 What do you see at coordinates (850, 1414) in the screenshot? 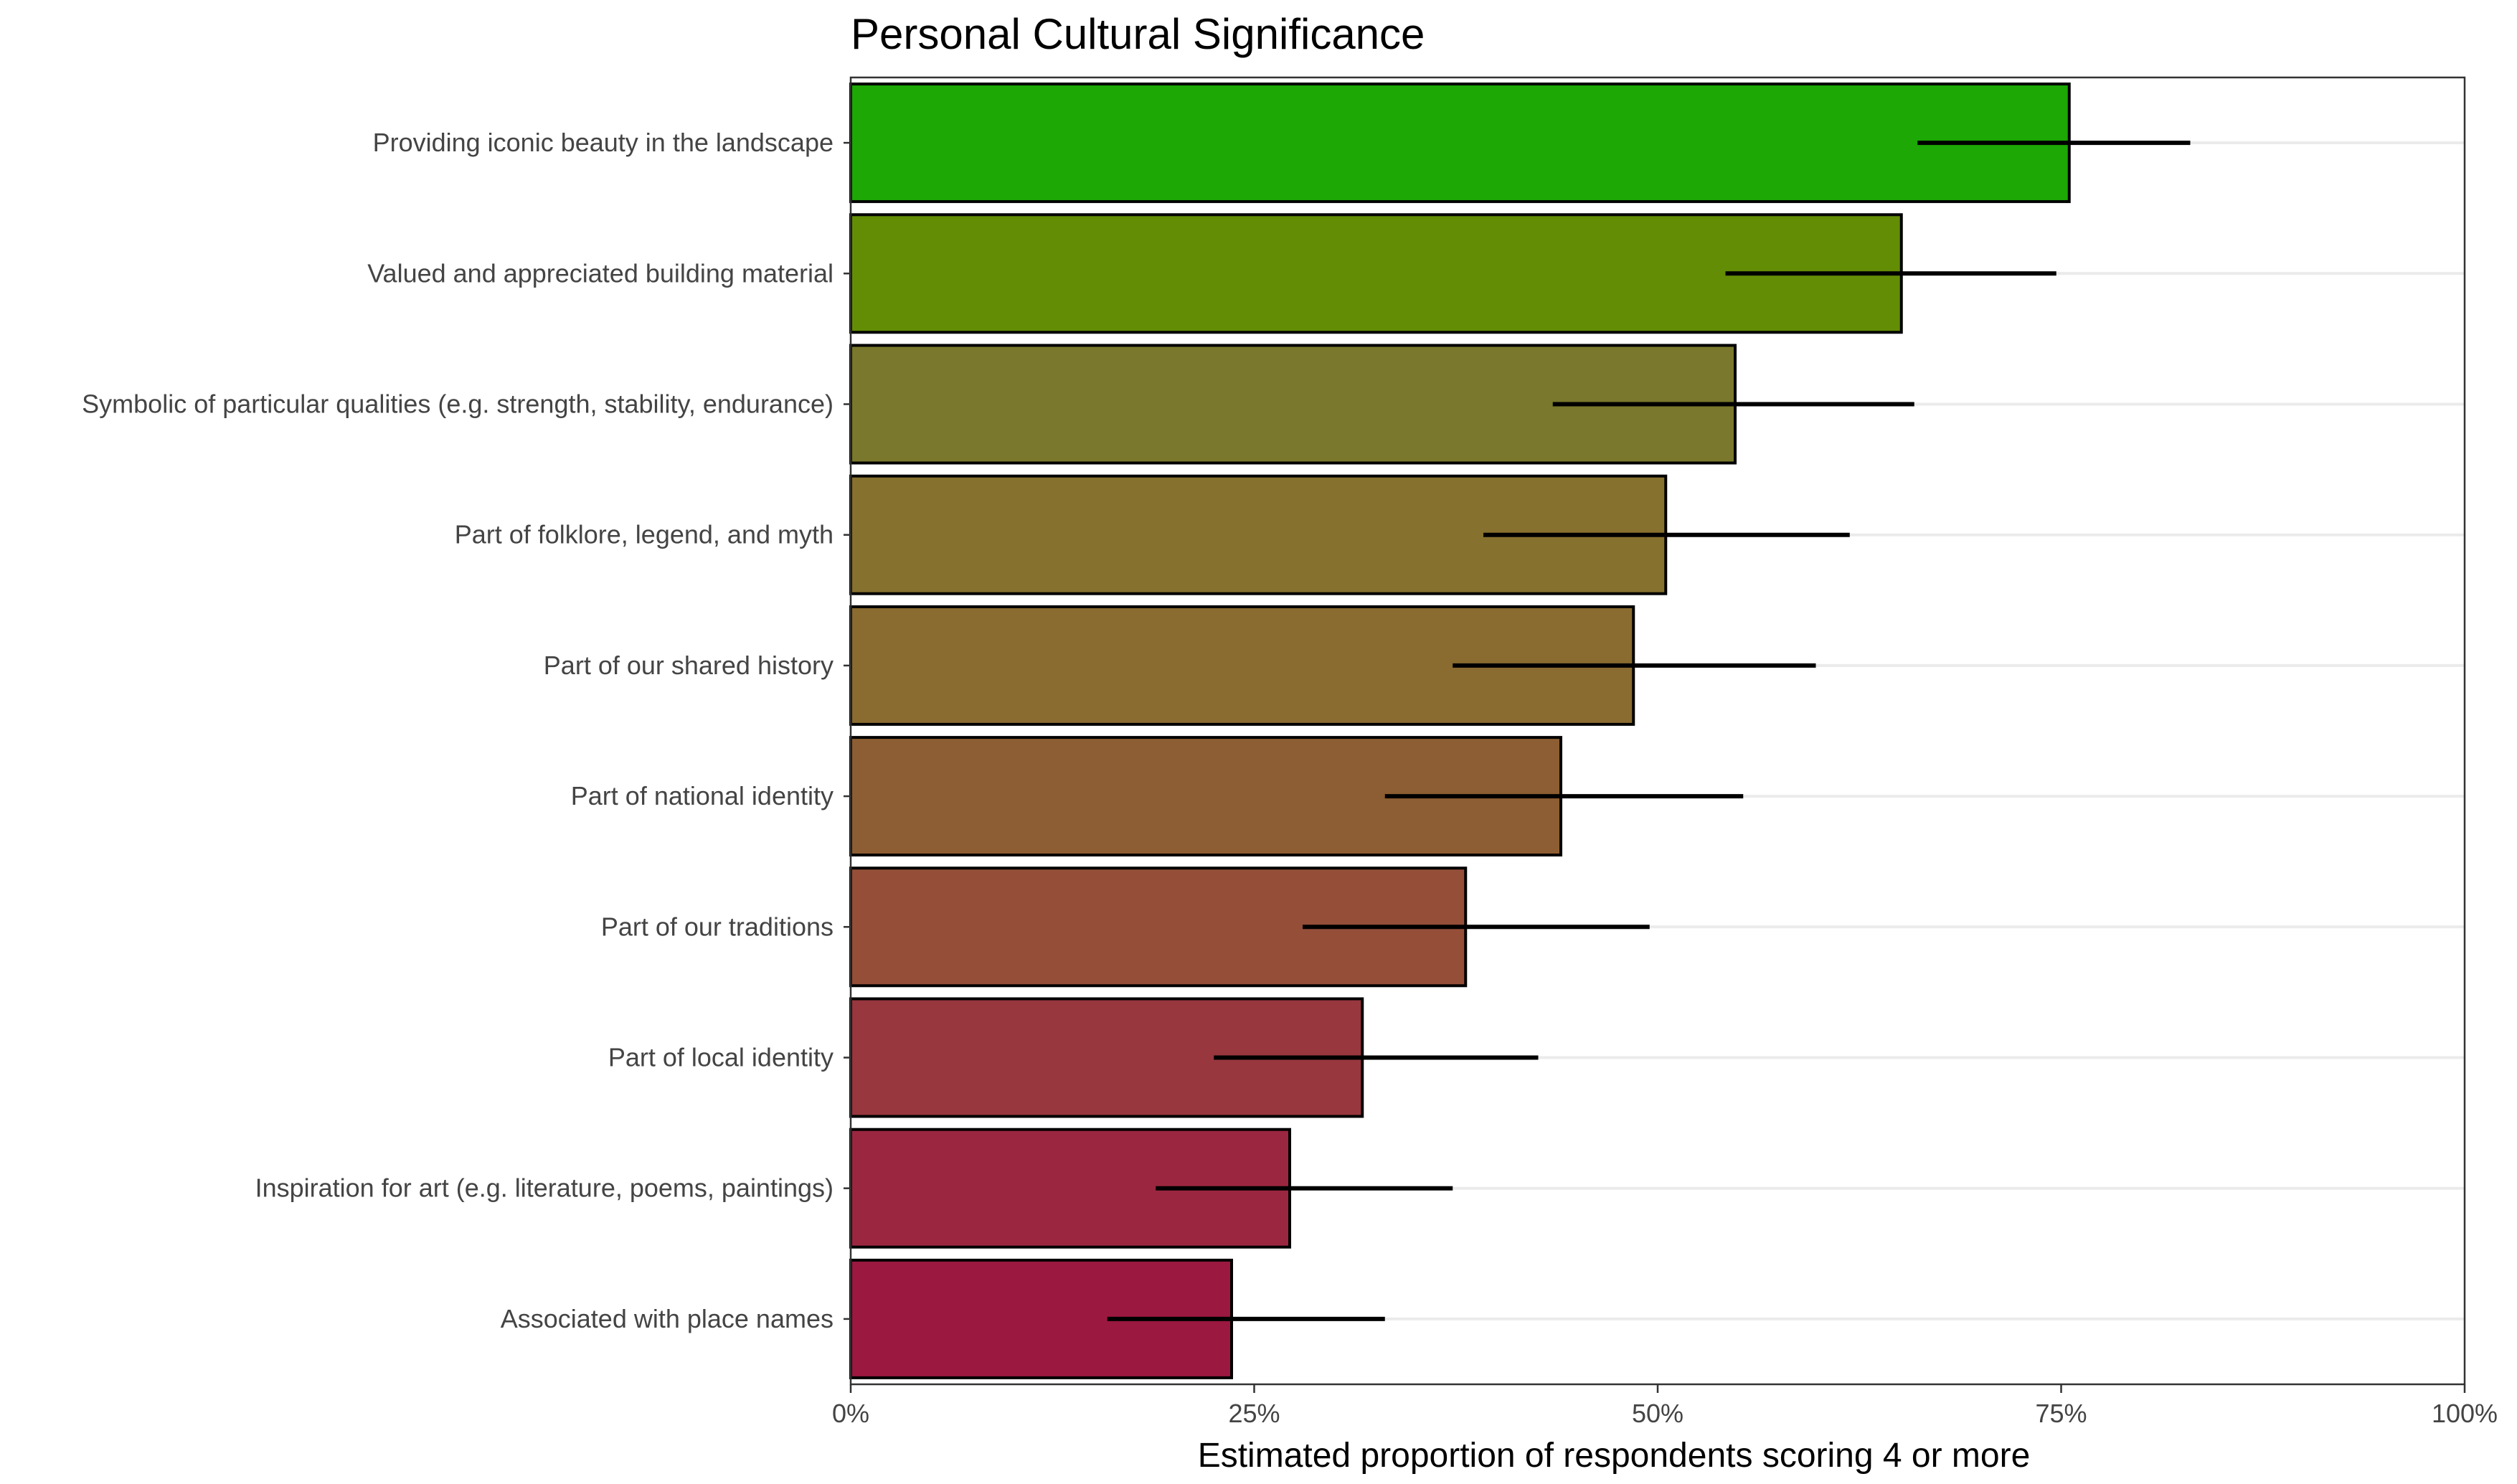
I see `x-tick-label-1: 0%` at bounding box center [850, 1414].